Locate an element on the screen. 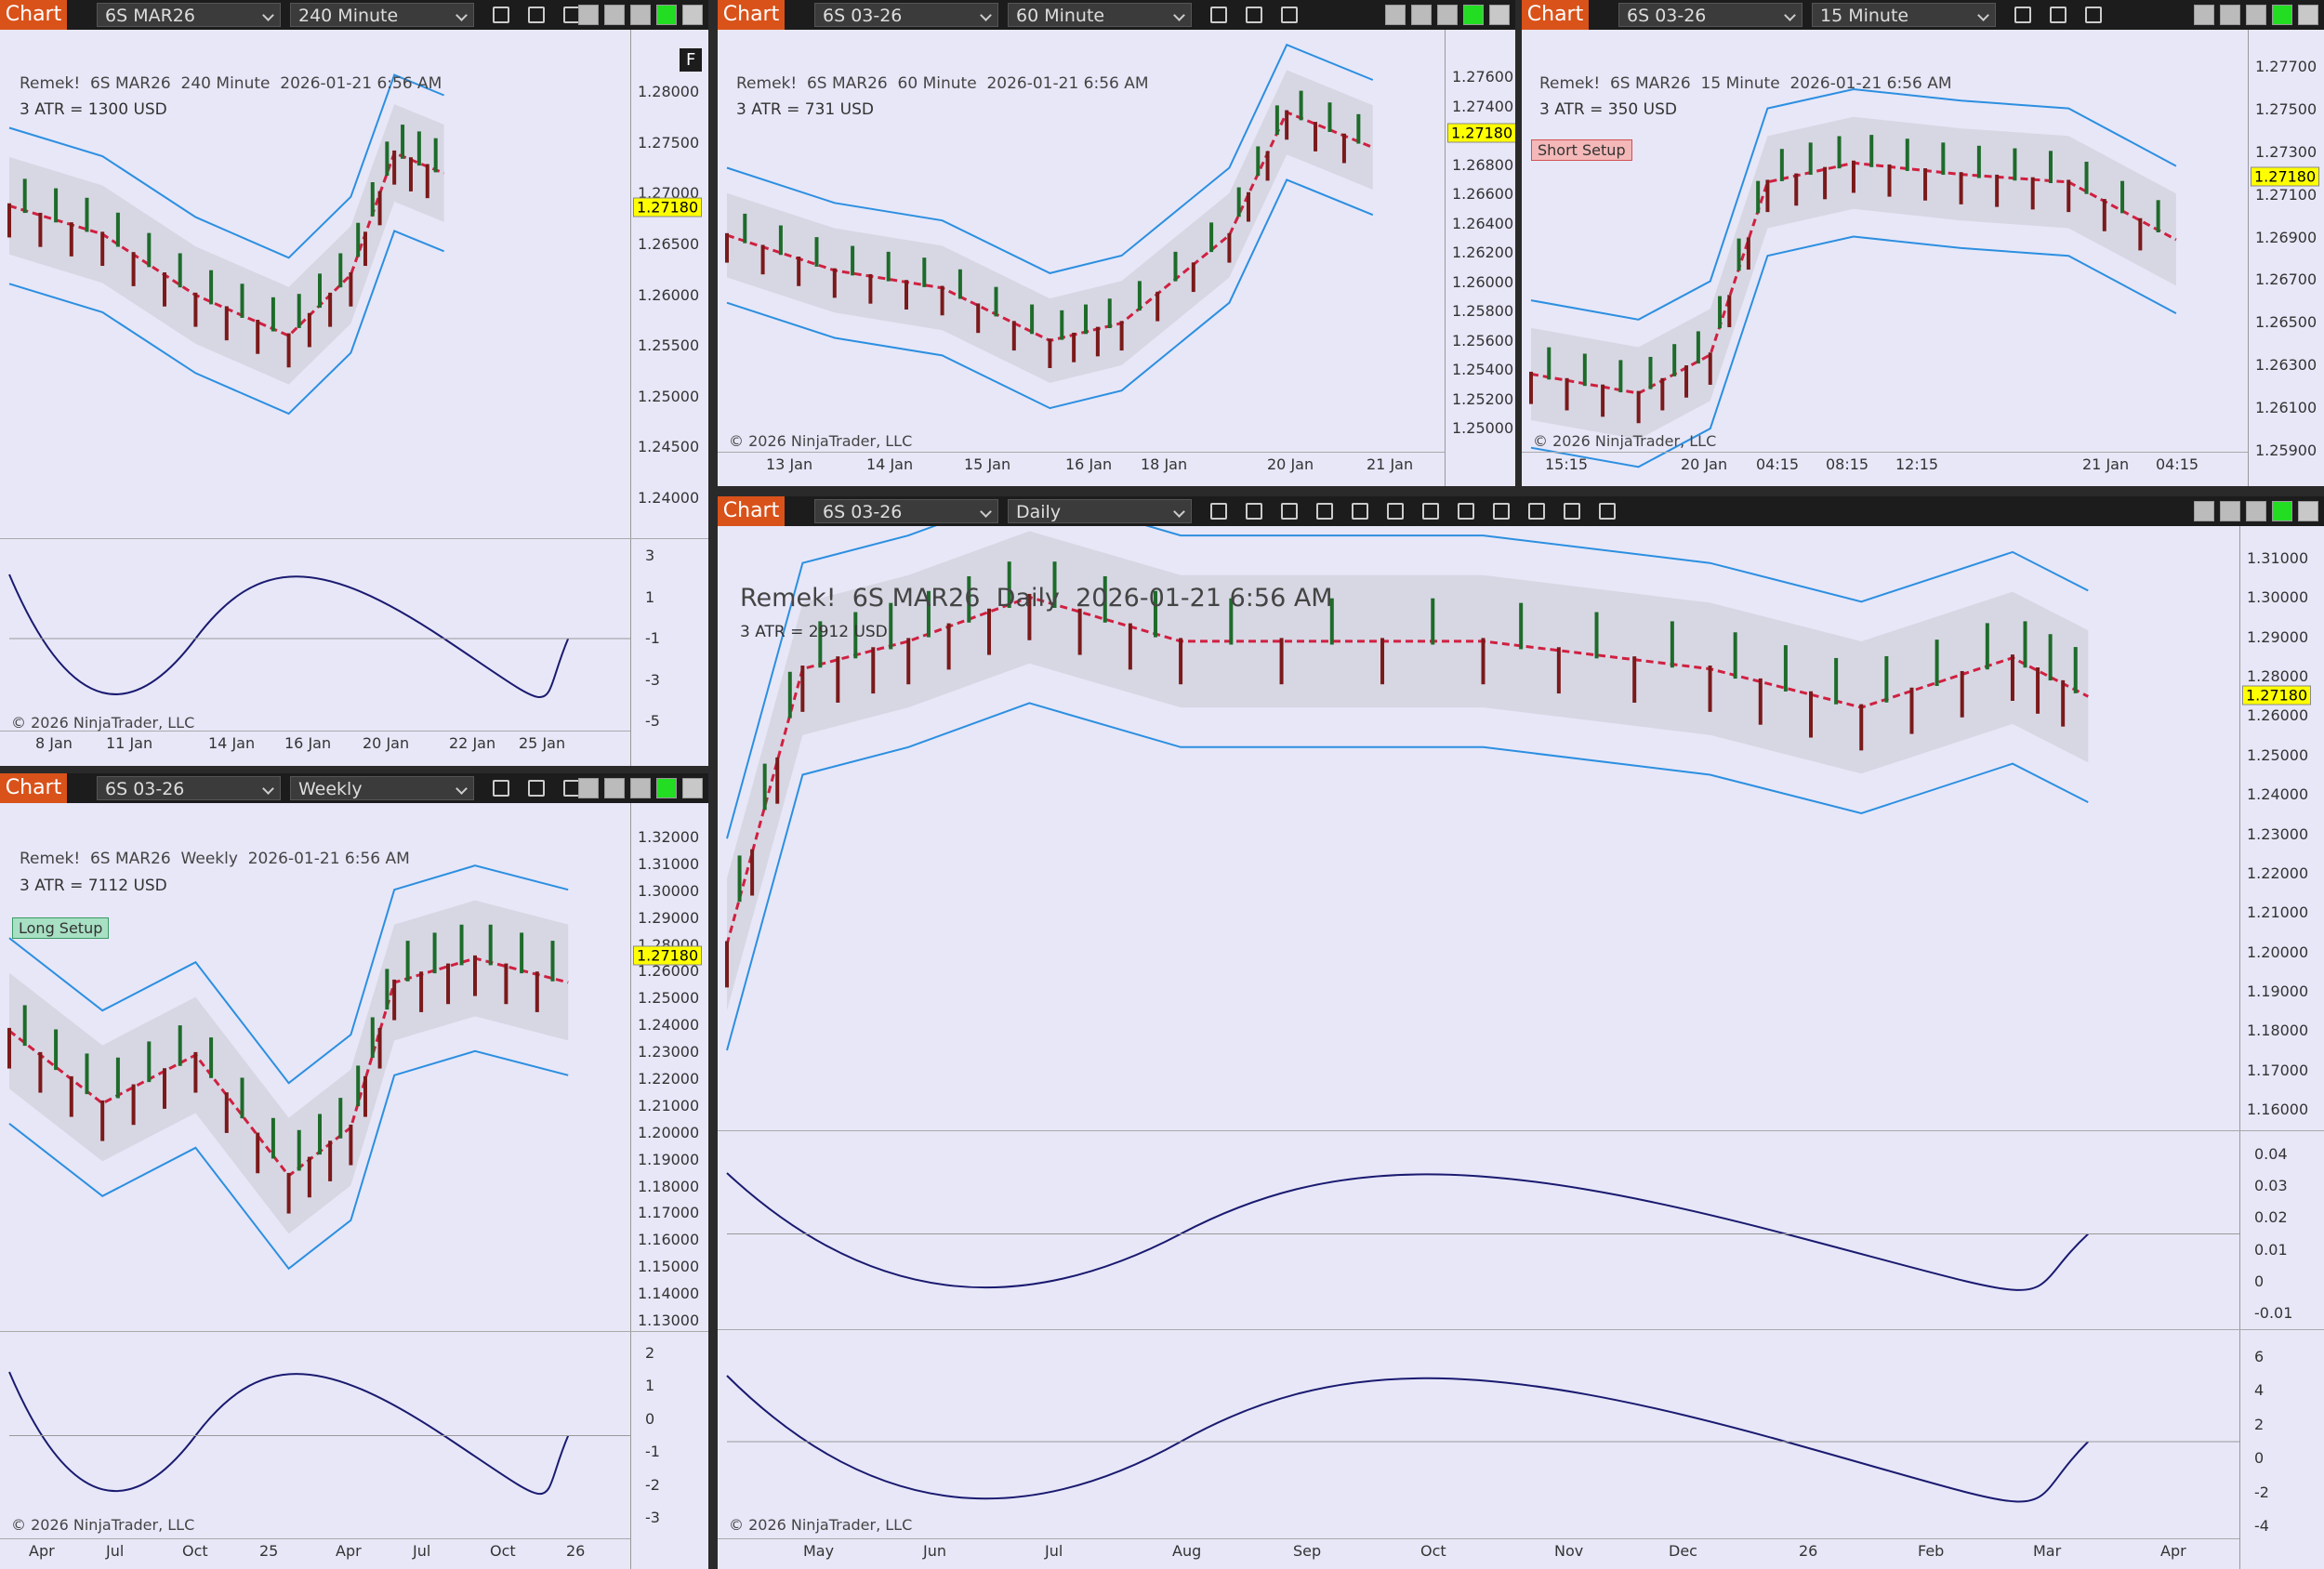 The image size is (2324, 1569). chart-canvas is located at coordinates (1049, 226).